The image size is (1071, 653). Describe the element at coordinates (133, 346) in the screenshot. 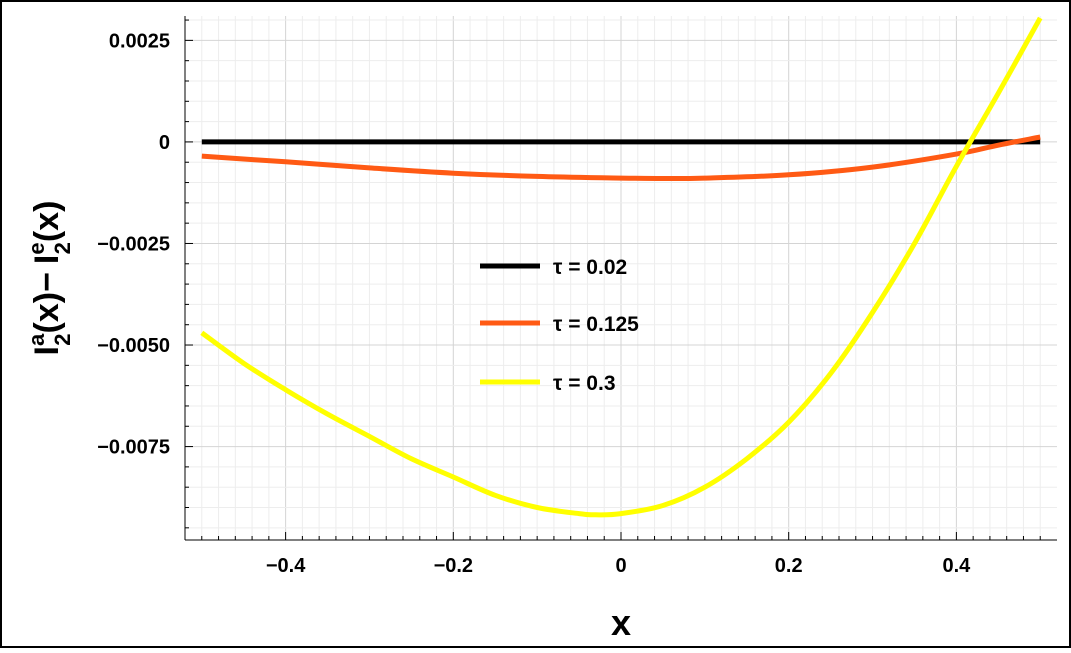

I see `y-tick-label: −0.0050` at that location.